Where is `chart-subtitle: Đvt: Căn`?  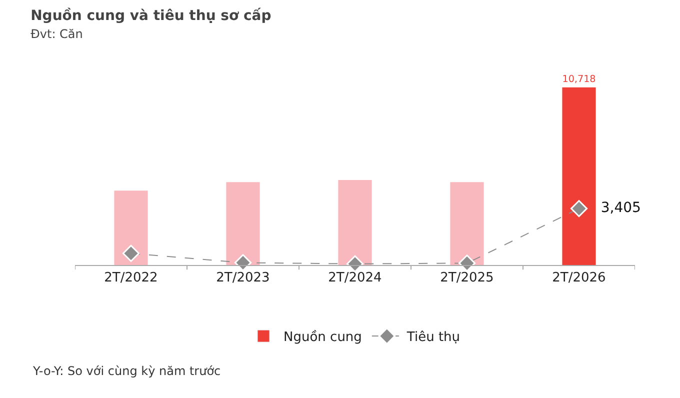 chart-subtitle: Đvt: Căn is located at coordinates (56, 34).